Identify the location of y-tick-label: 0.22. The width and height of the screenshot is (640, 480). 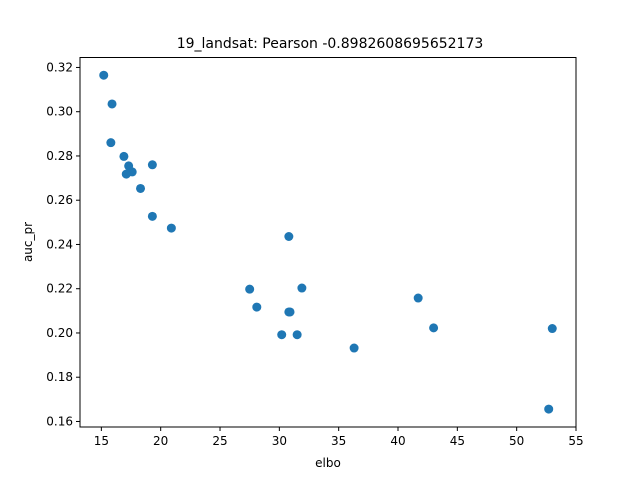
(59, 289).